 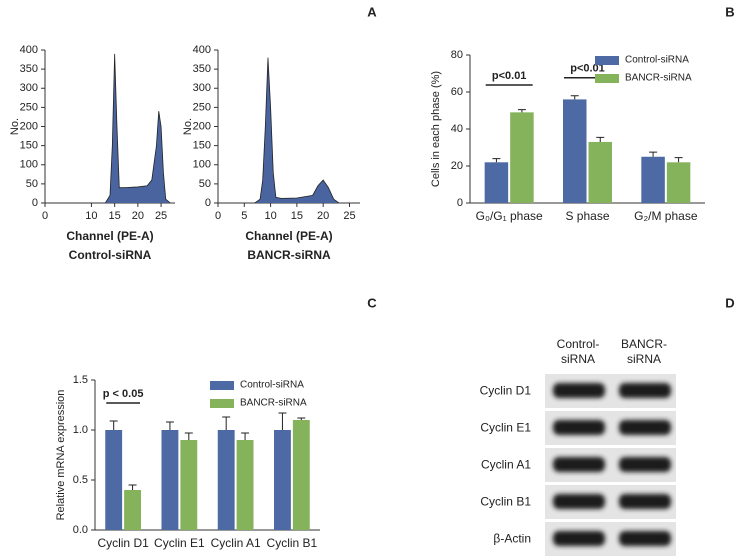 What do you see at coordinates (179, 543) in the screenshot?
I see `x-tick-label: Cyclin E1` at bounding box center [179, 543].